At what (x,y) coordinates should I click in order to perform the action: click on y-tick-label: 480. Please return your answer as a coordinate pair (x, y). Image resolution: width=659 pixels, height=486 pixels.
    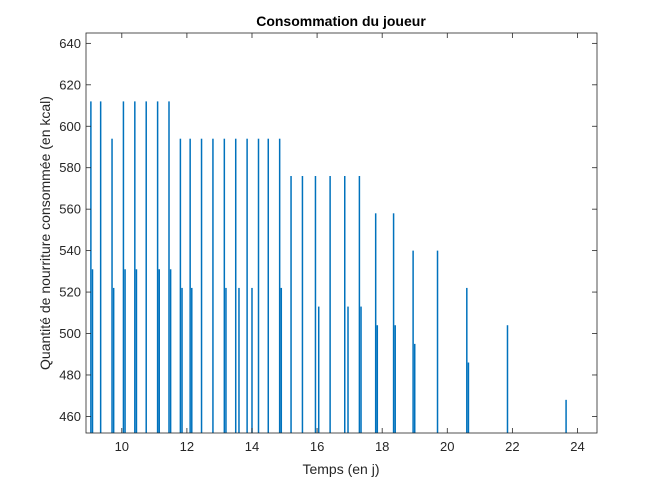
    Looking at the image, I should click on (70, 374).